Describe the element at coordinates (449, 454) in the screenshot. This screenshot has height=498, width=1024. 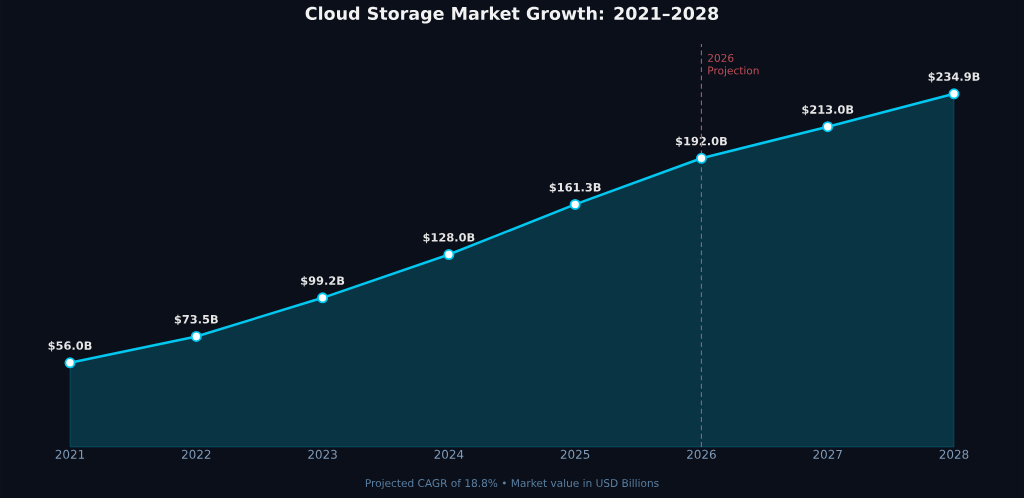
I see `x-tick-label: 2024` at that location.